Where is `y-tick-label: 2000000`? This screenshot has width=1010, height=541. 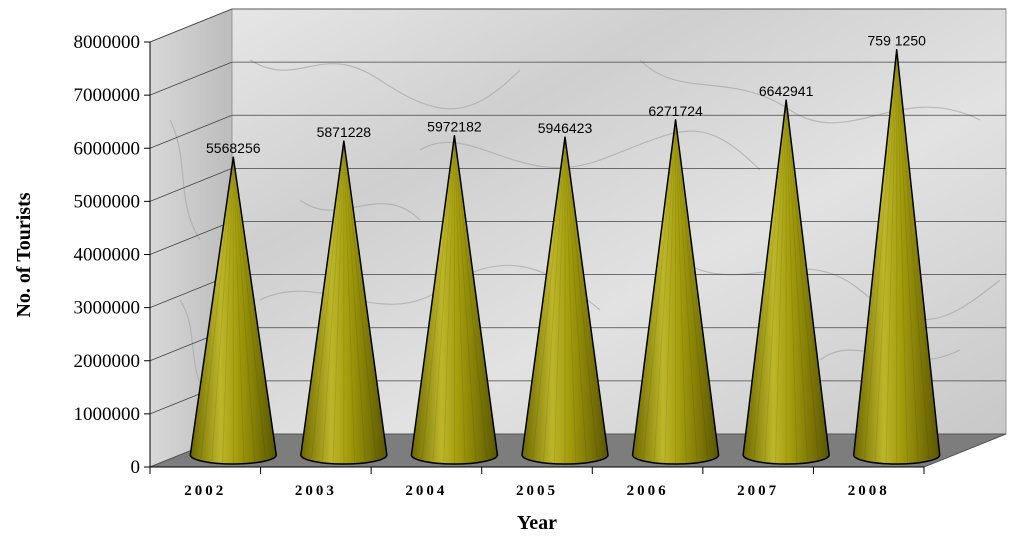 y-tick-label: 2000000 is located at coordinates (107, 361).